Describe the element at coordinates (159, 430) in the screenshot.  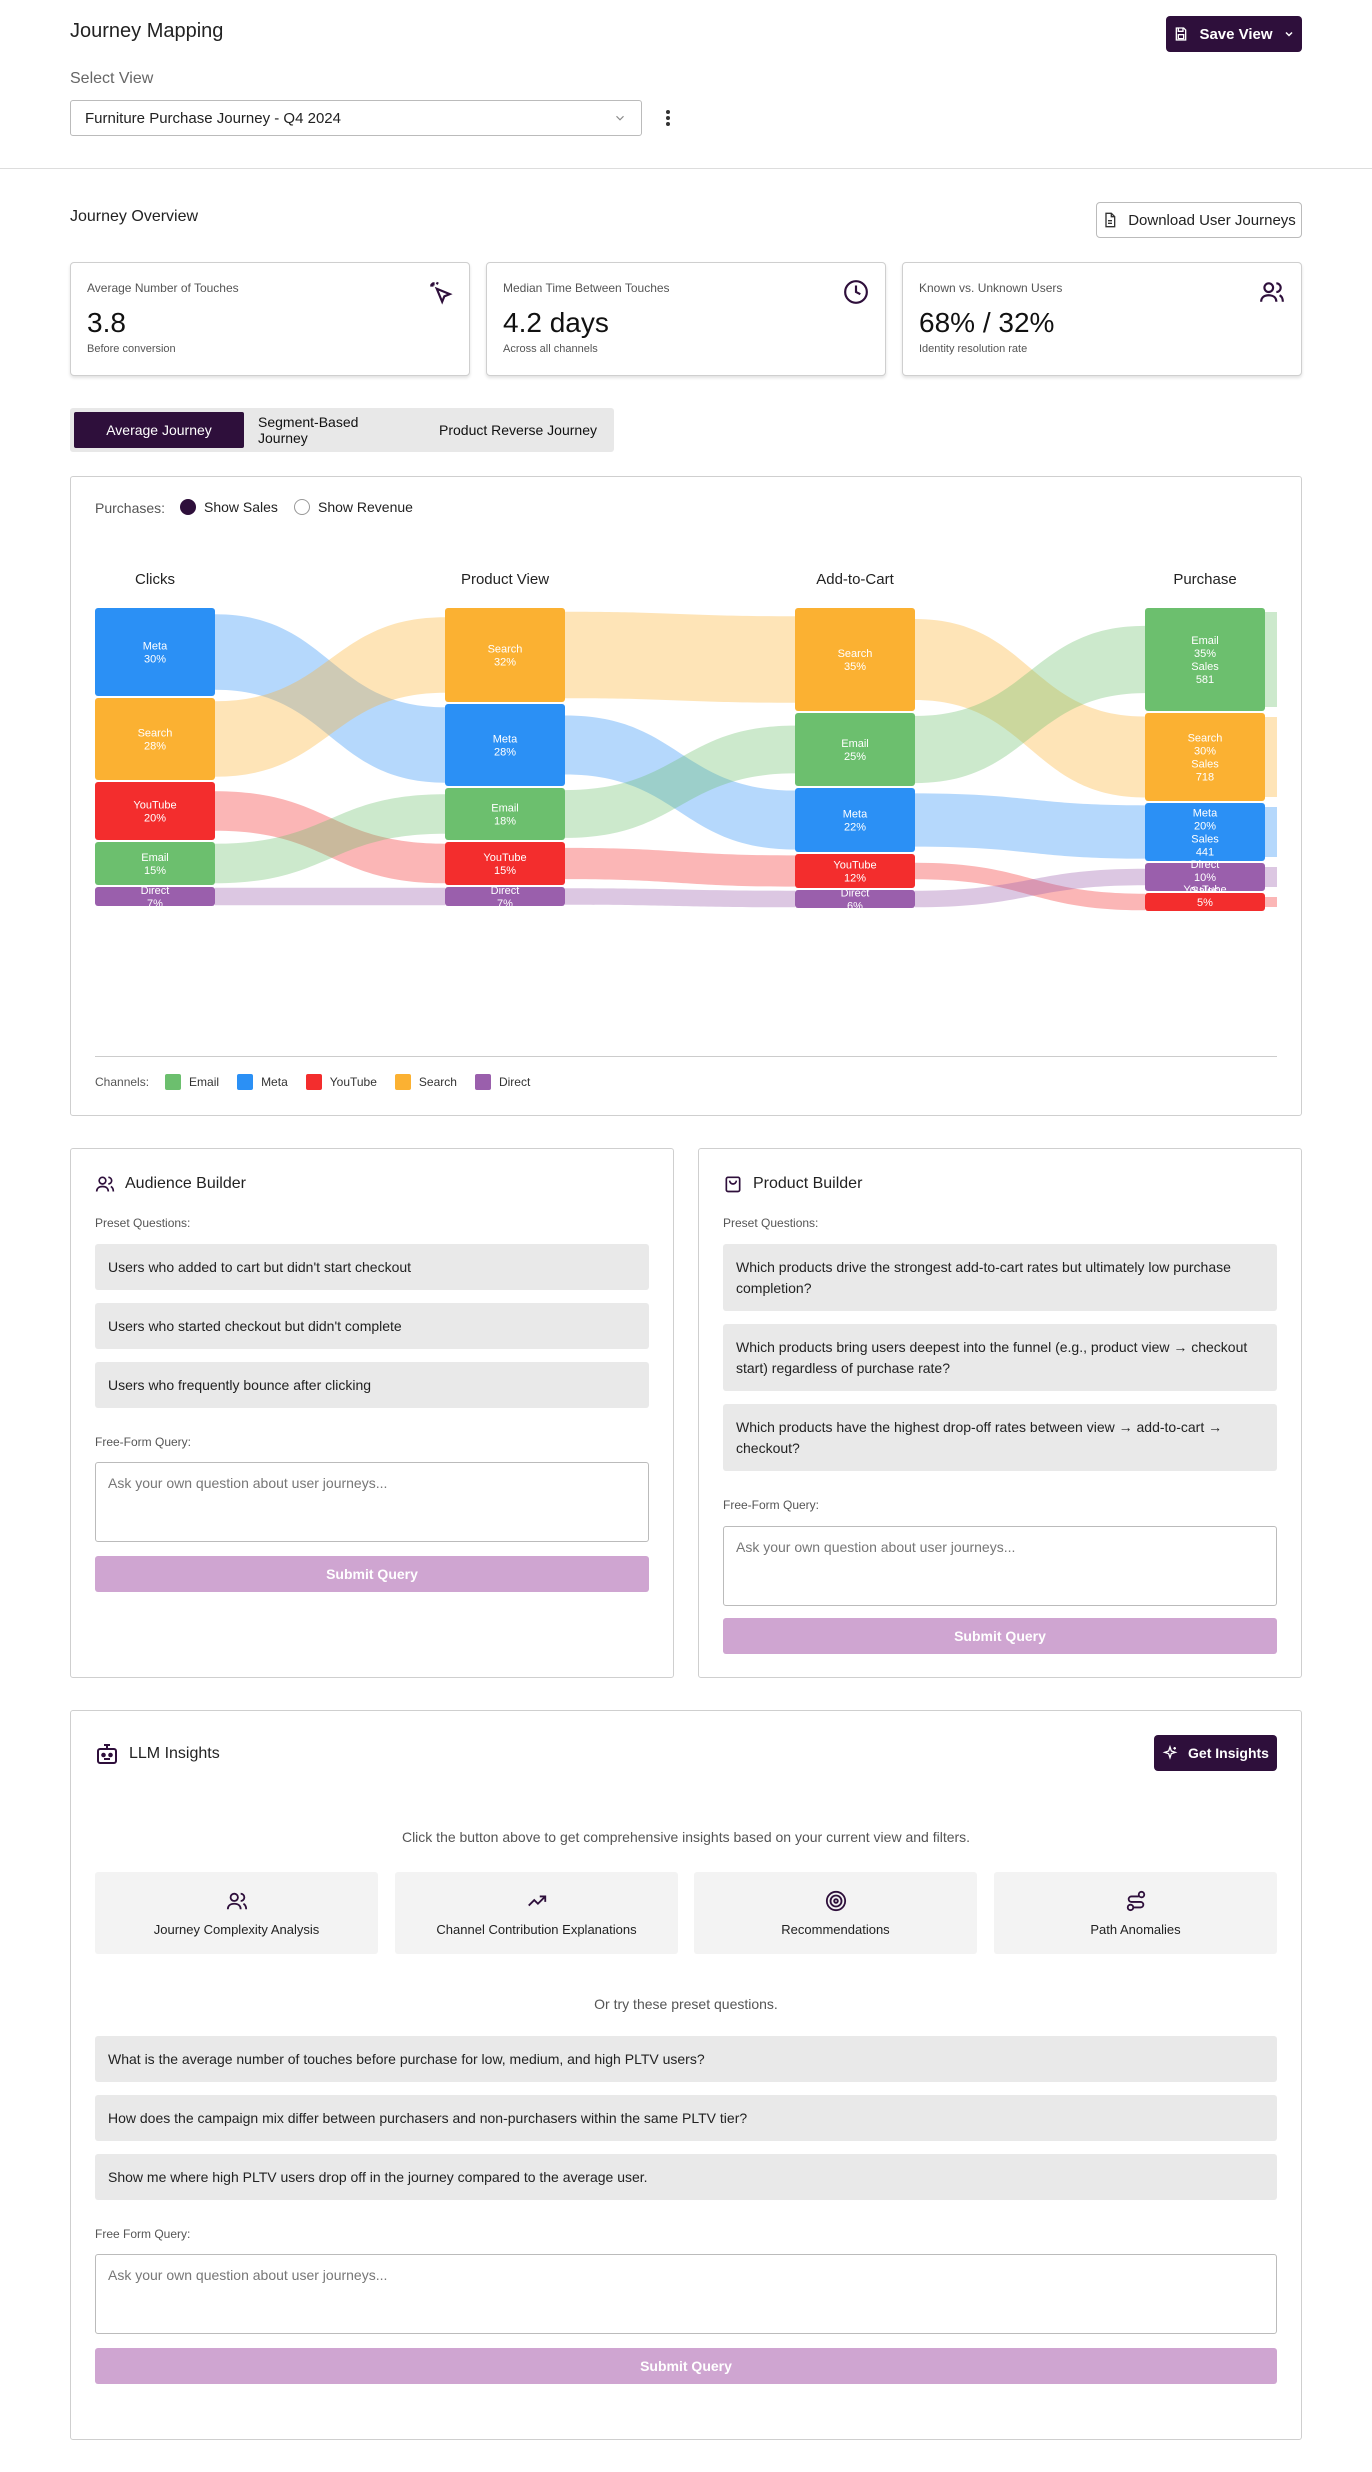
I see `tab-average-journey: Average Journey` at that location.